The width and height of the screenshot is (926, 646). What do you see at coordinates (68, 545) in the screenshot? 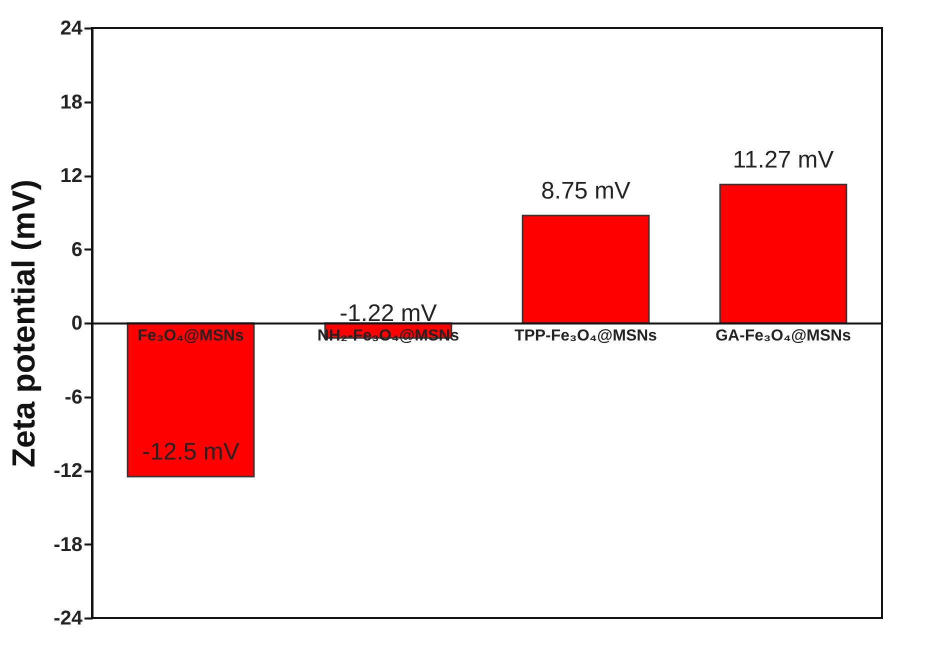
I see `y-tick-label: -18` at bounding box center [68, 545].